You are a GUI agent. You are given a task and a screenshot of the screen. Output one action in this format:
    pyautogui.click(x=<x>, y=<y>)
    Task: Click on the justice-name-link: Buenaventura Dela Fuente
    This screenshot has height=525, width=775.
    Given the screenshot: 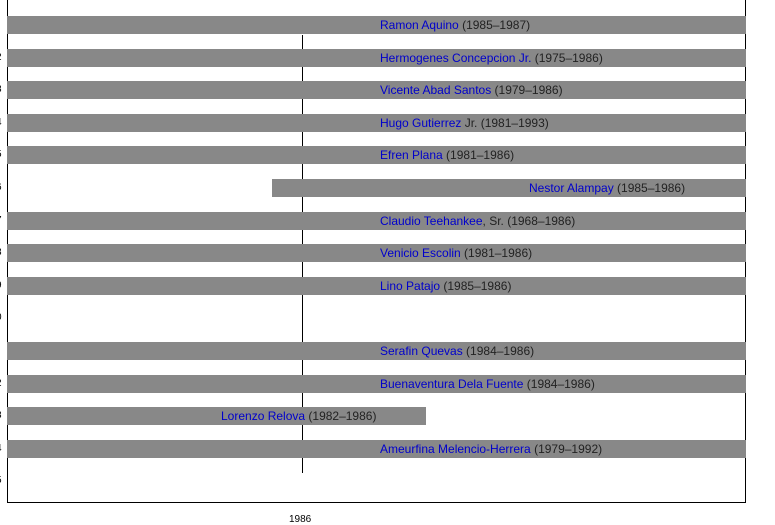 What is the action you would take?
    pyautogui.click(x=452, y=383)
    